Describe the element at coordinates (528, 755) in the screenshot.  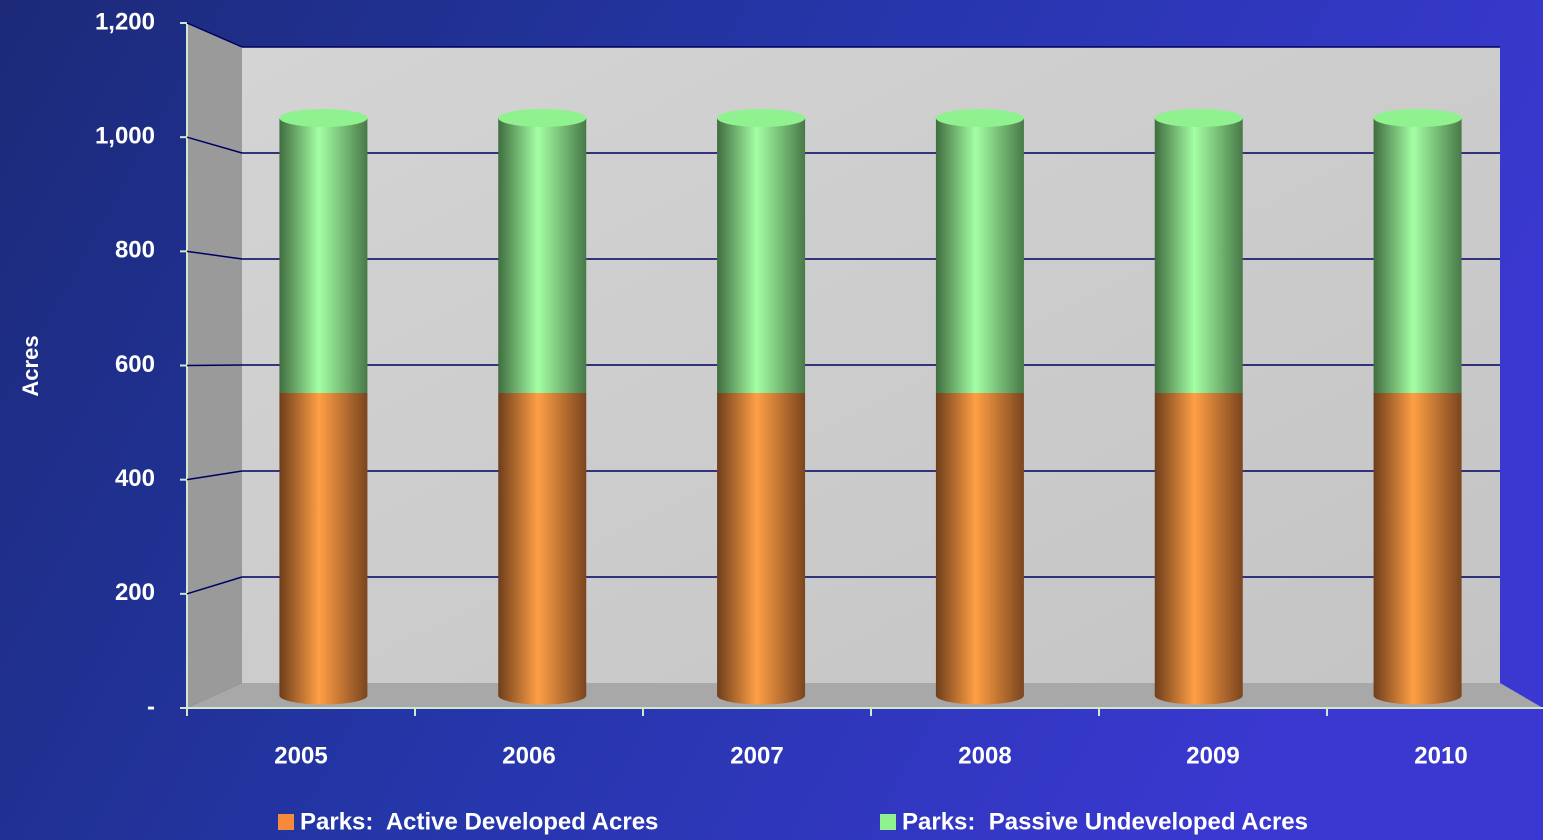
I see `x-tick-label: 2006` at that location.